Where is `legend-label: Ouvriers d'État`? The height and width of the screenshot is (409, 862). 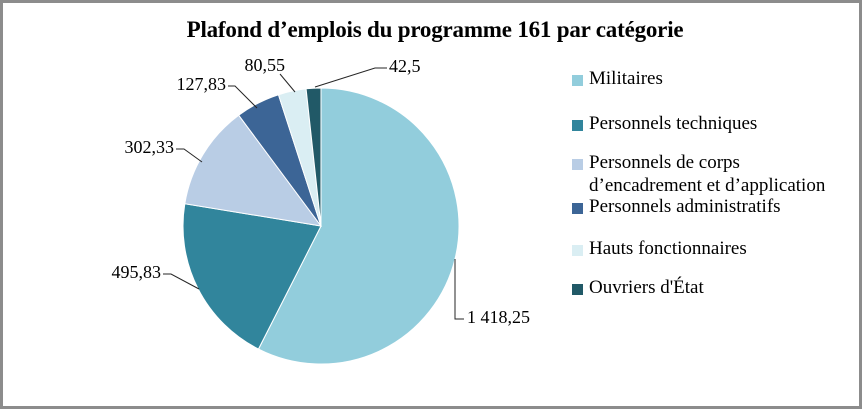 legend-label: Ouvriers d'État is located at coordinates (646, 287).